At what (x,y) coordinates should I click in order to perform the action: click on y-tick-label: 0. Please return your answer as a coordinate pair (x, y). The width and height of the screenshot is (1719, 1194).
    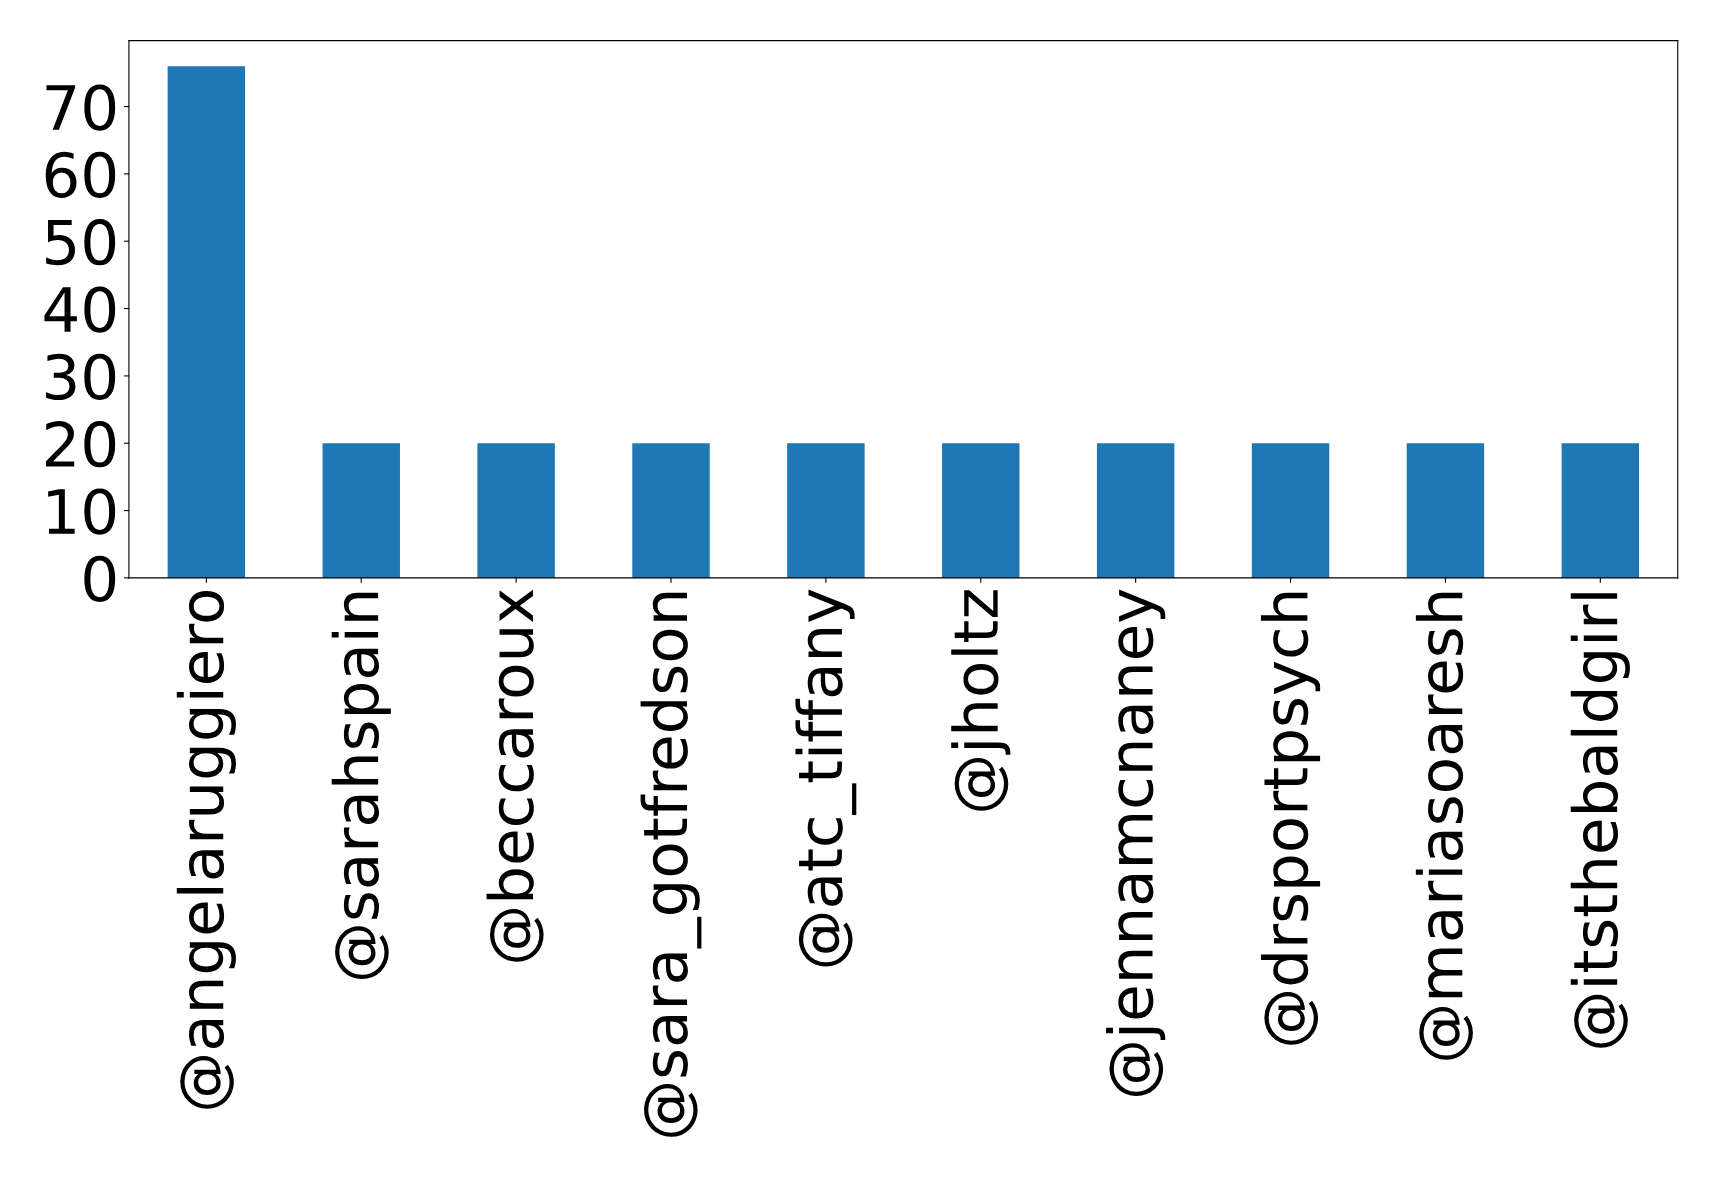
    Looking at the image, I should click on (100, 578).